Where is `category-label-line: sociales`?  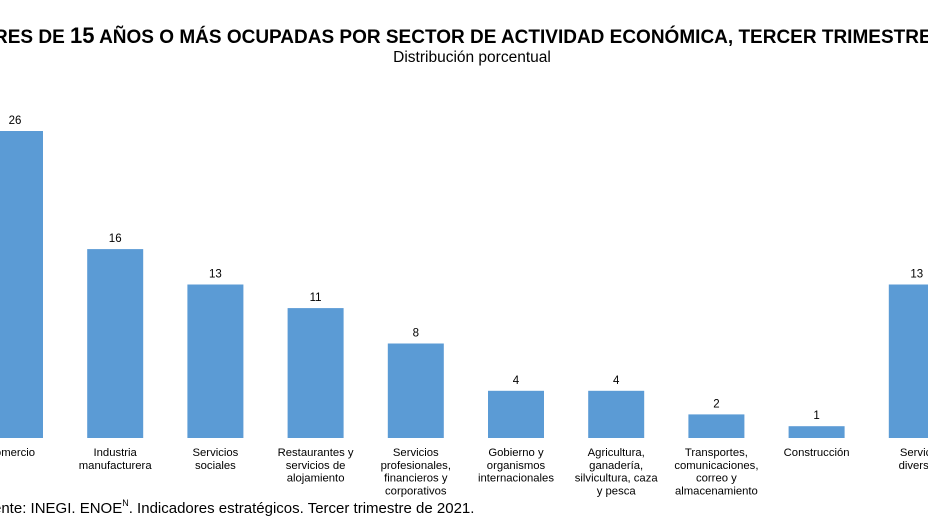 category-label-line: sociales is located at coordinates (215, 466).